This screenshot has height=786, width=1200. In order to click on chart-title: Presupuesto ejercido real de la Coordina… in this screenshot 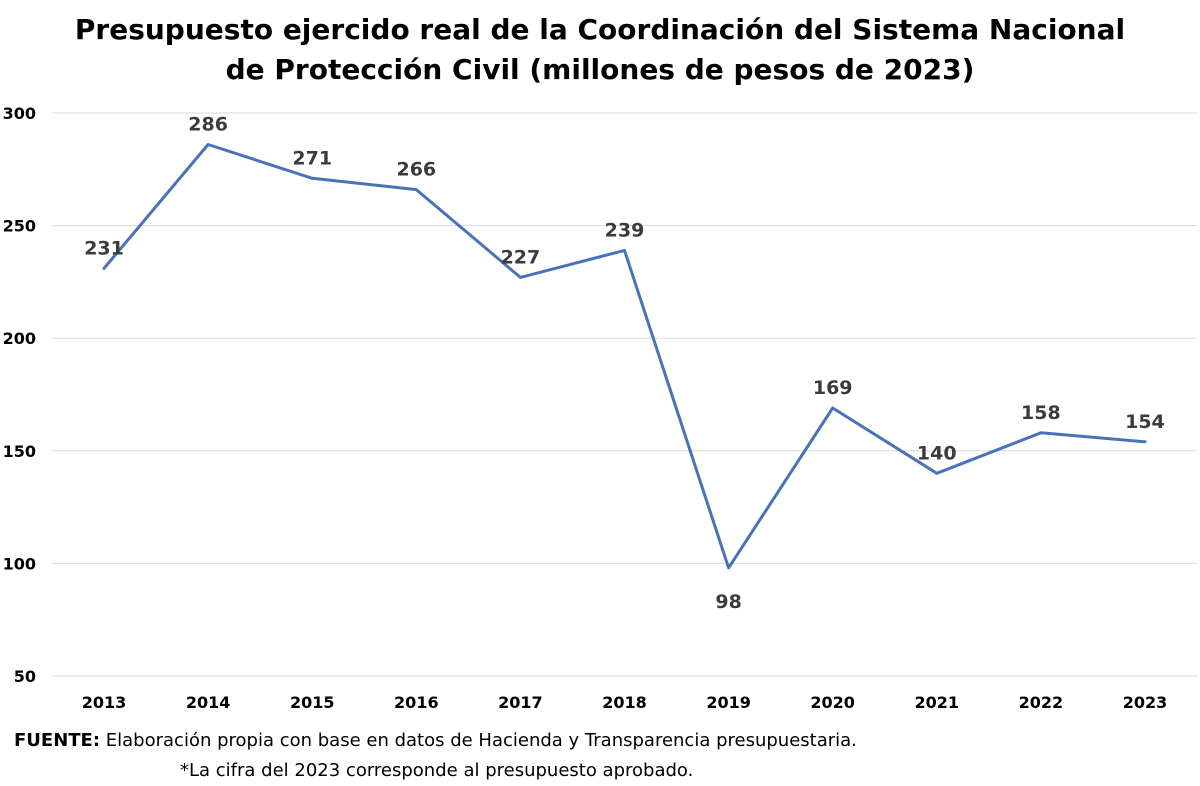, I will do `click(600, 50)`.